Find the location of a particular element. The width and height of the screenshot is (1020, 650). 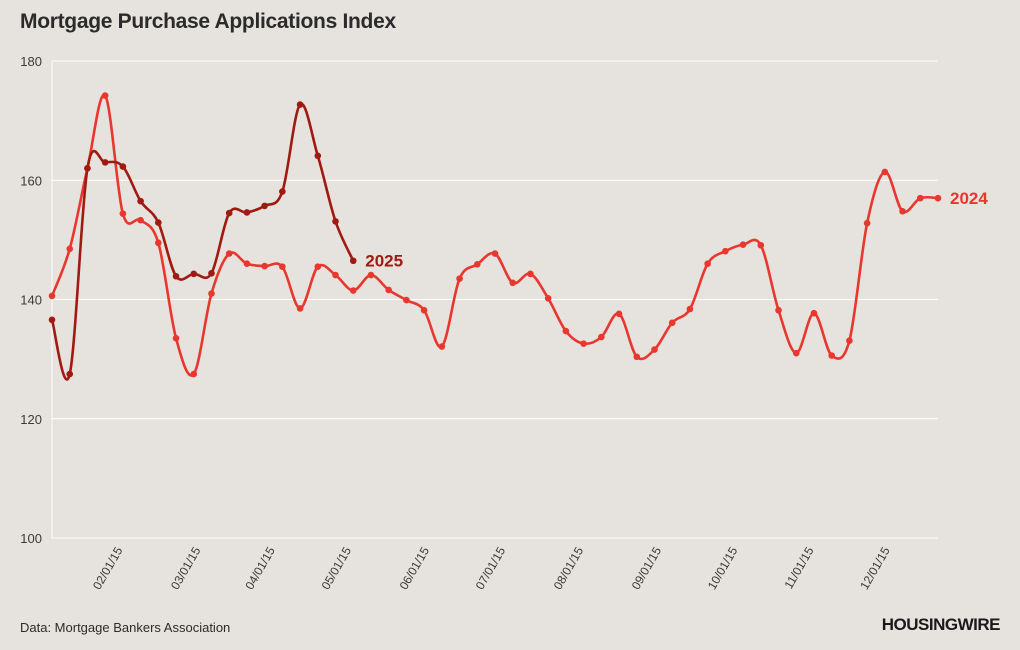

y-tick-label: 160 is located at coordinates (31, 180).